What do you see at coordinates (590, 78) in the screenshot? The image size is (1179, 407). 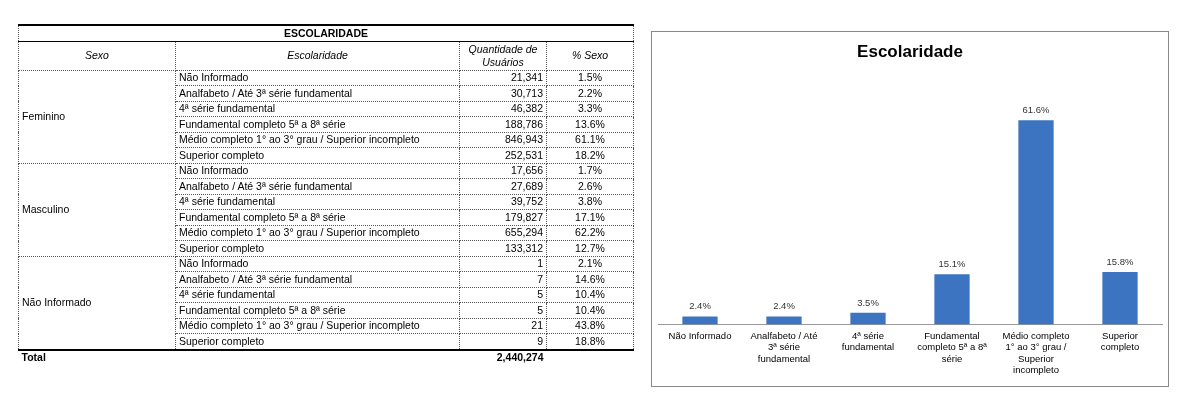 I see `text: 1.5%` at bounding box center [590, 78].